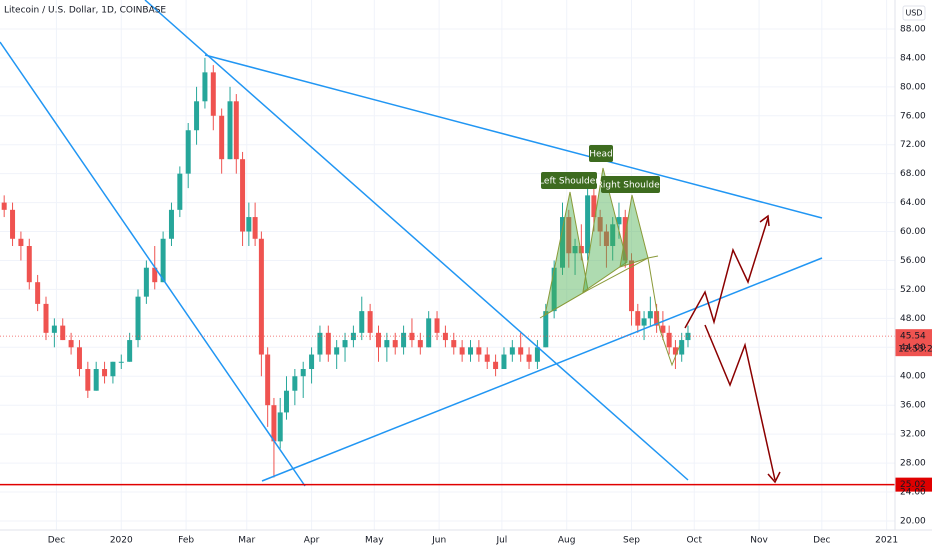  What do you see at coordinates (567, 541) in the screenshot?
I see `x-tick-label: Aug` at bounding box center [567, 541].